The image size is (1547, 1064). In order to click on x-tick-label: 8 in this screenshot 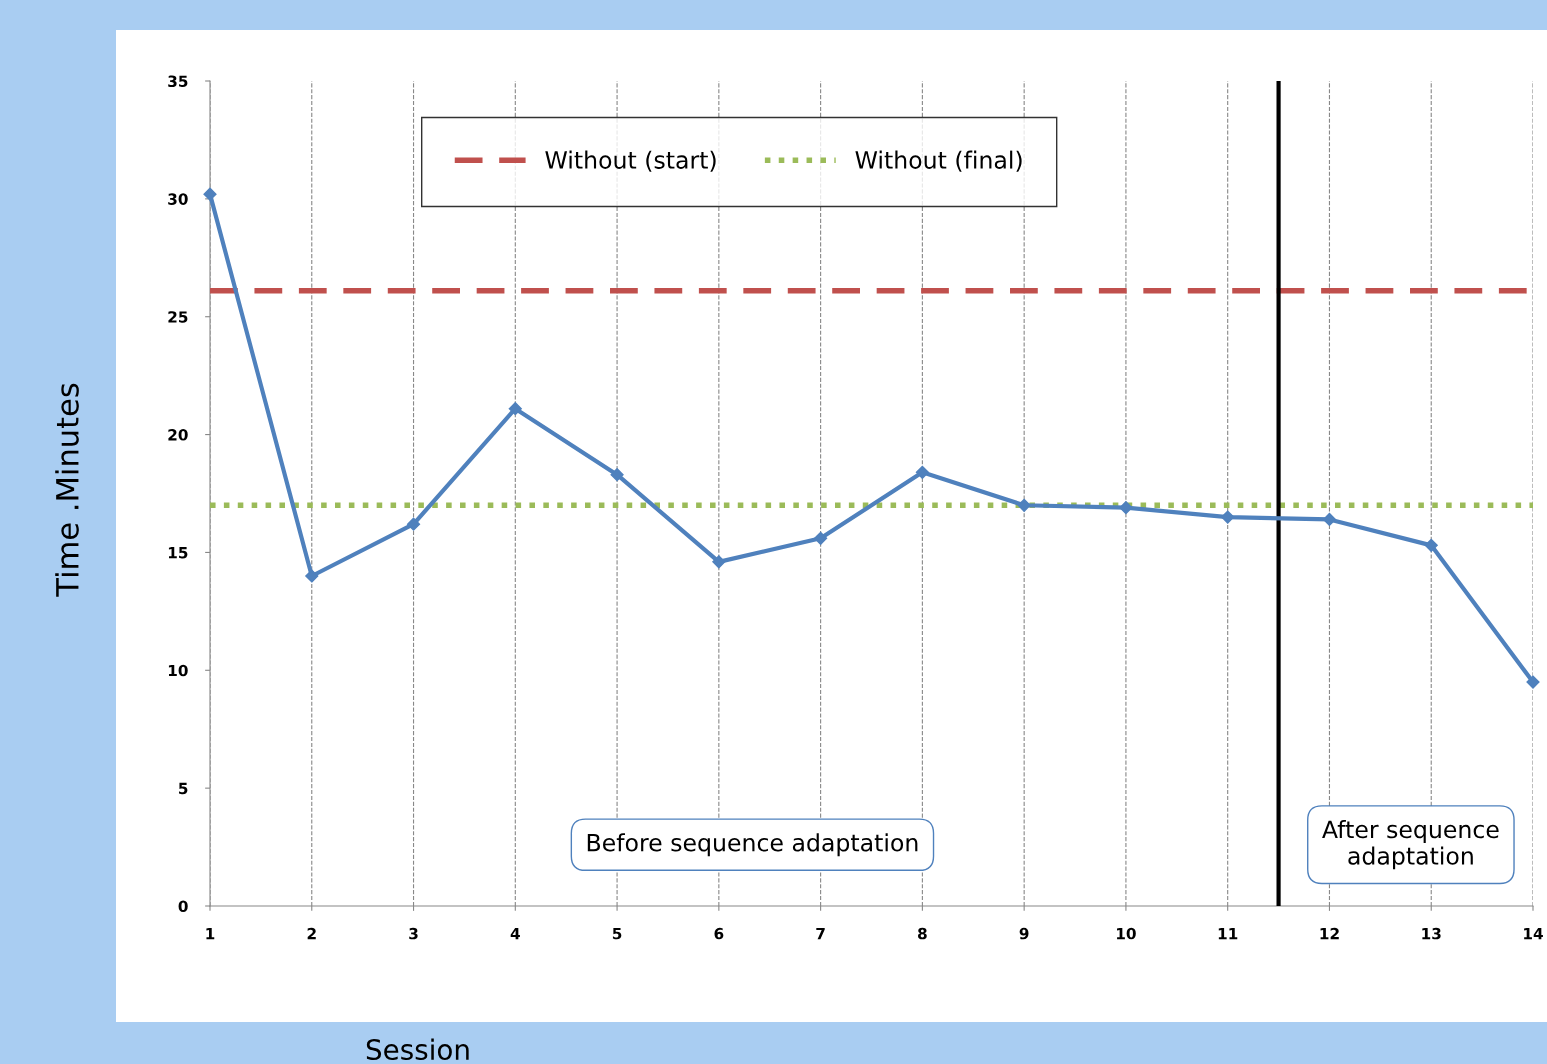, I will do `click(922, 933)`.